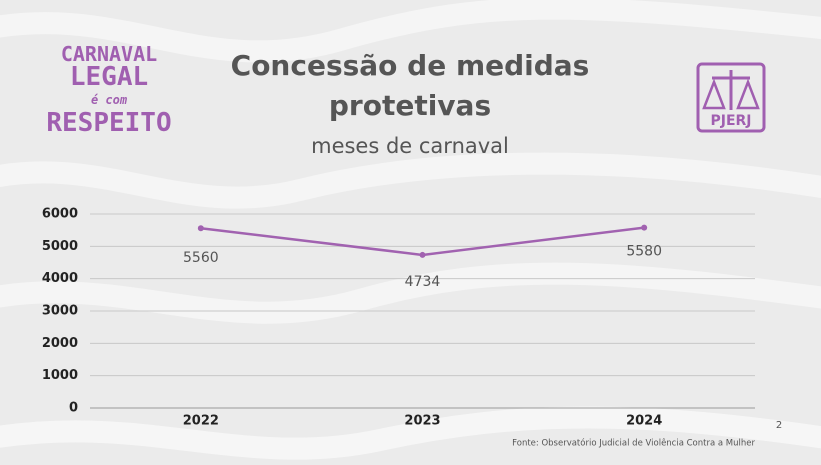 This screenshot has height=465, width=821. Describe the element at coordinates (730, 121) in the screenshot. I see `badge-text: PJERJ` at that location.